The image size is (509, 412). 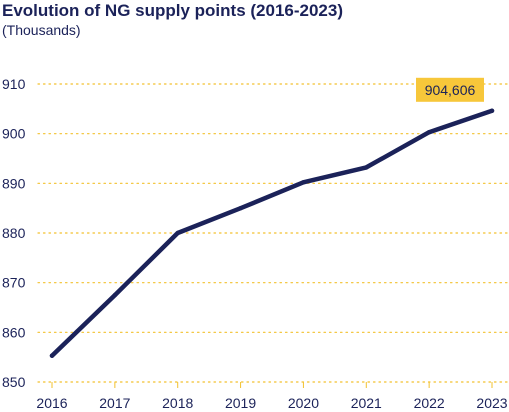 What do you see at coordinates (429, 403) in the screenshot?
I see `x-tick-label: 2022` at bounding box center [429, 403].